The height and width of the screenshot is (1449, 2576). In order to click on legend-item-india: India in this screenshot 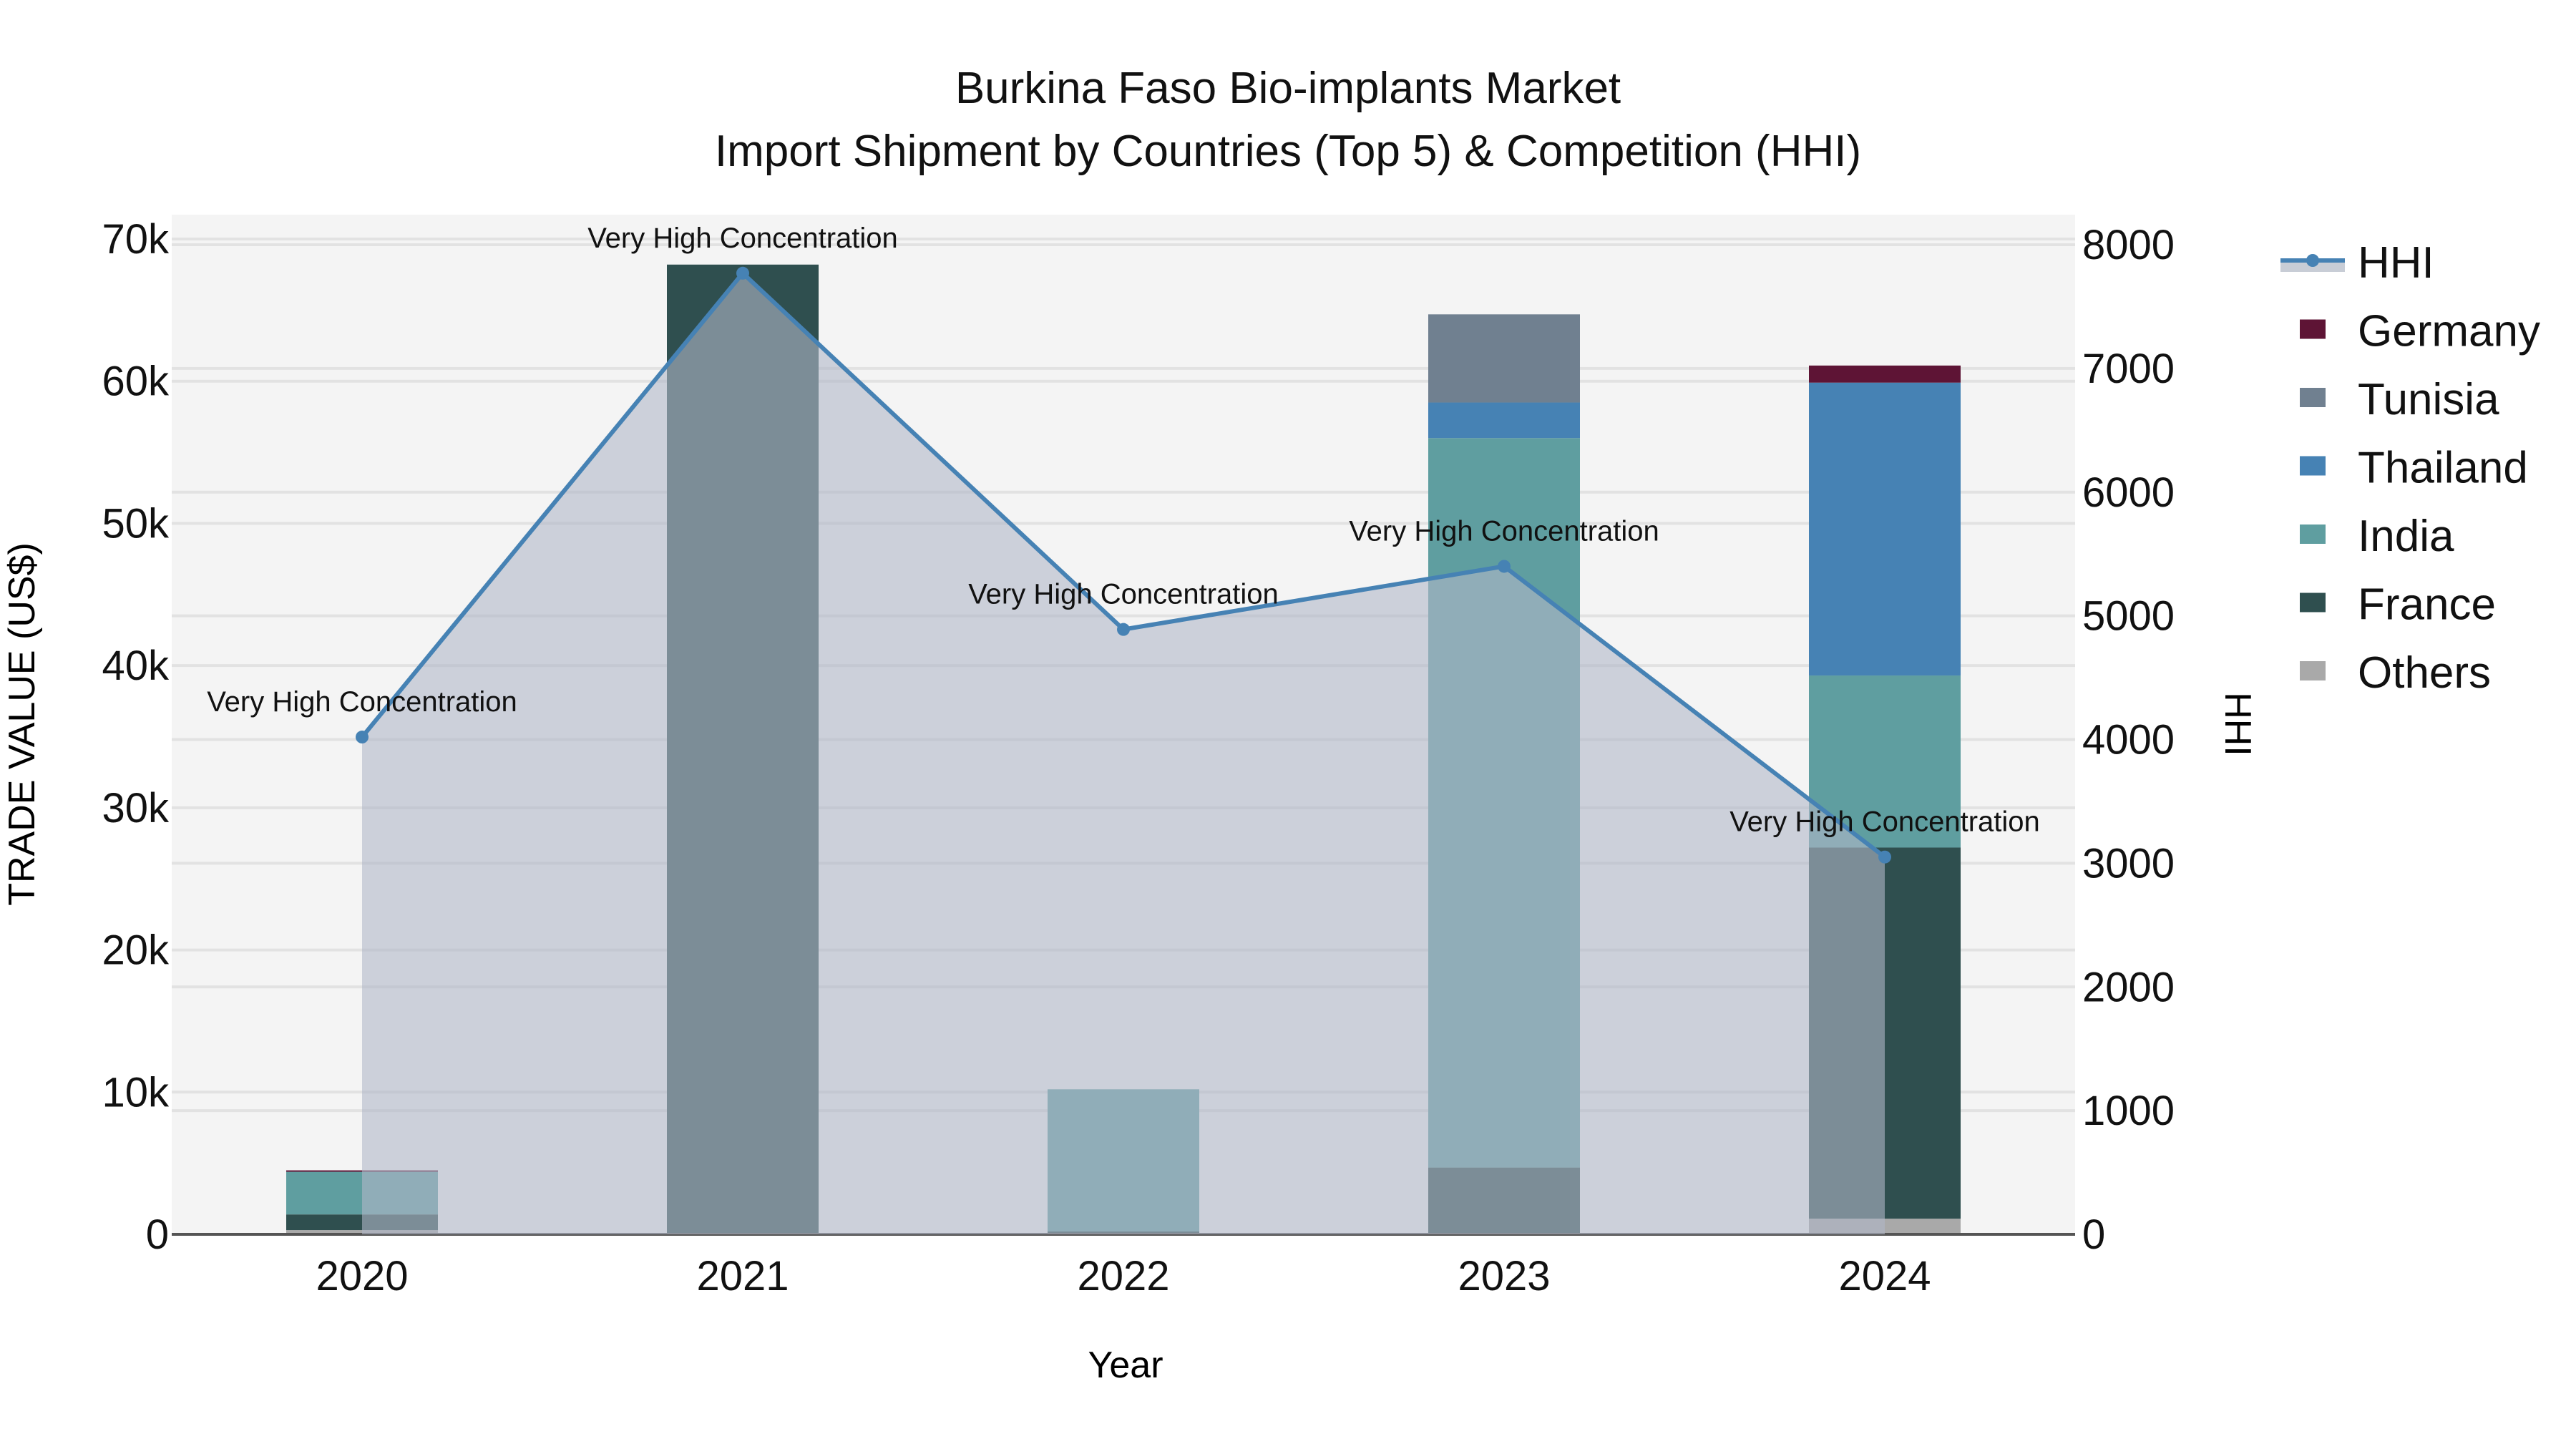, I will do `click(2377, 536)`.